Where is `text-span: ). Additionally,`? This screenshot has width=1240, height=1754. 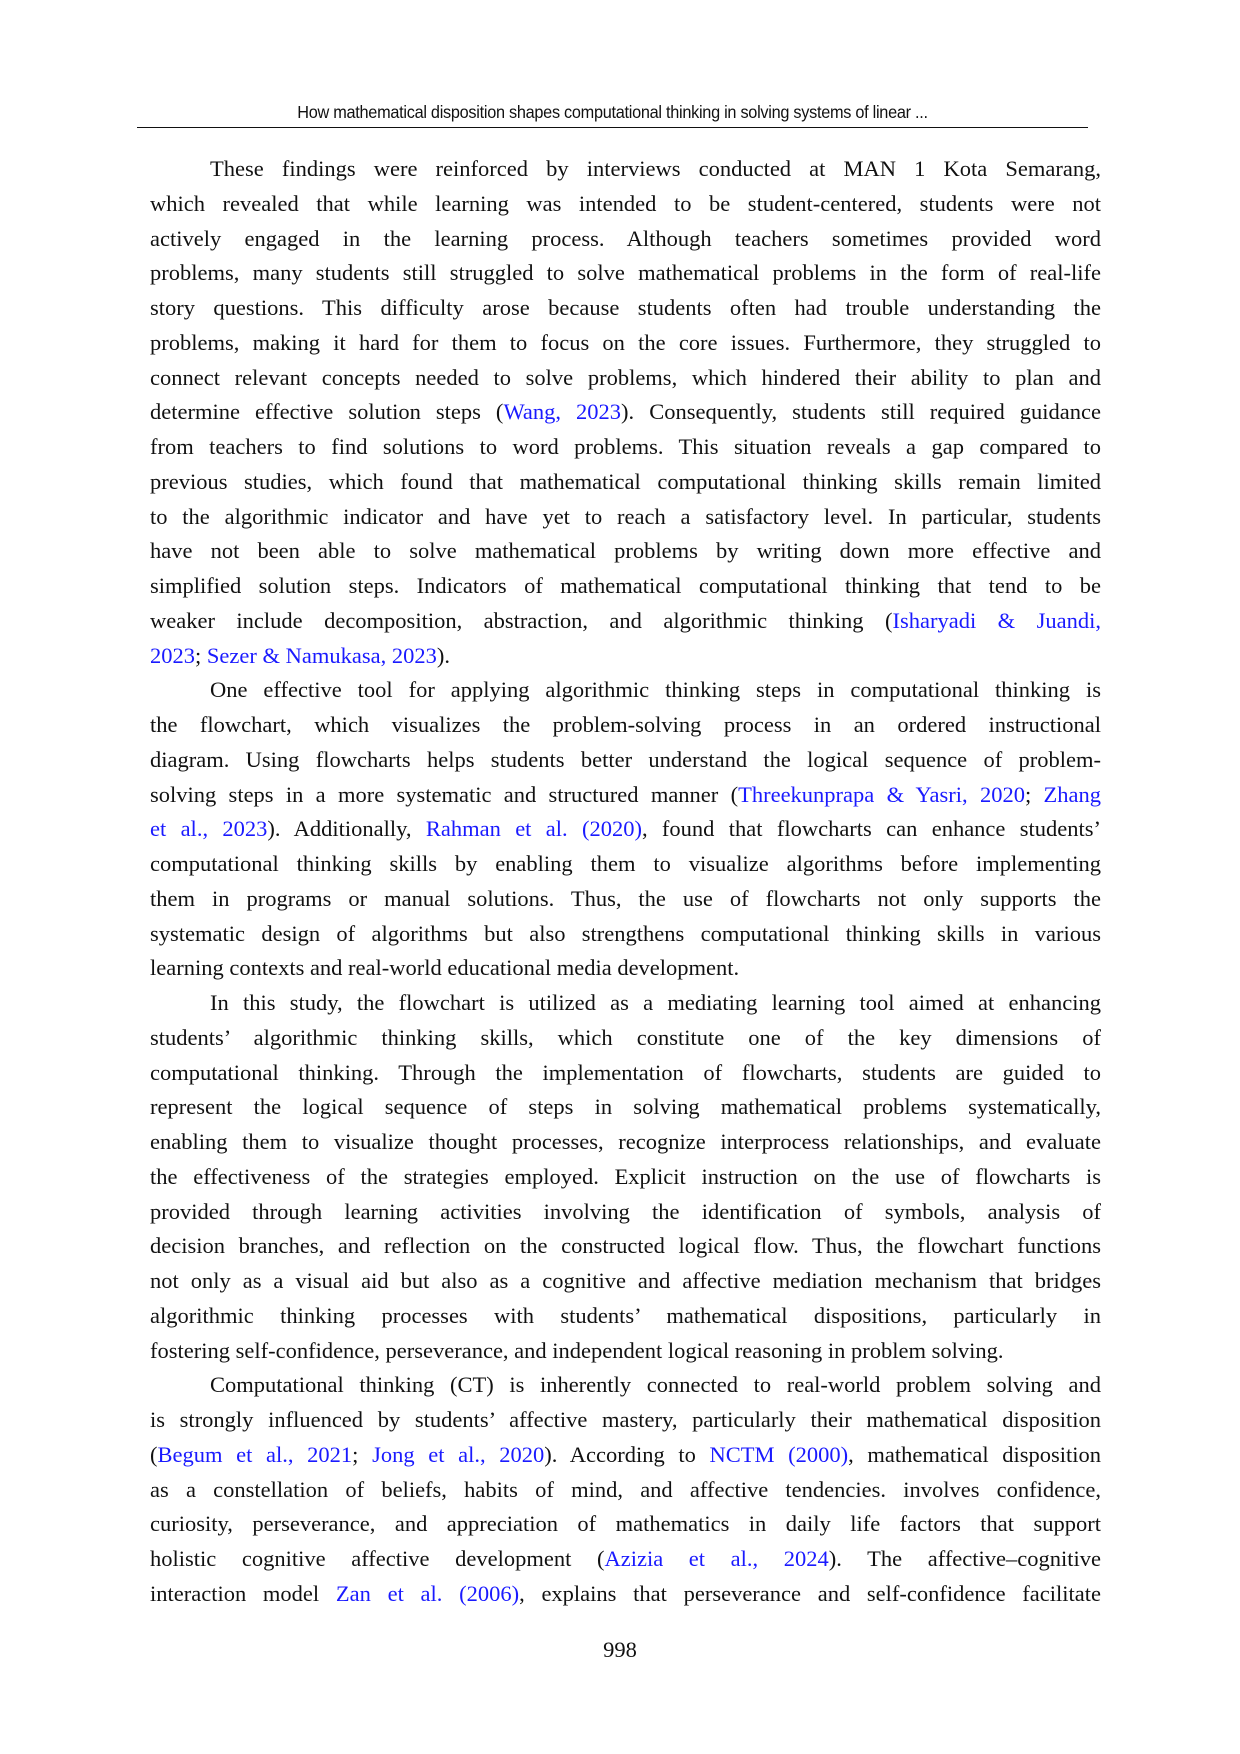 text-span: ). Additionally, is located at coordinates (346, 829).